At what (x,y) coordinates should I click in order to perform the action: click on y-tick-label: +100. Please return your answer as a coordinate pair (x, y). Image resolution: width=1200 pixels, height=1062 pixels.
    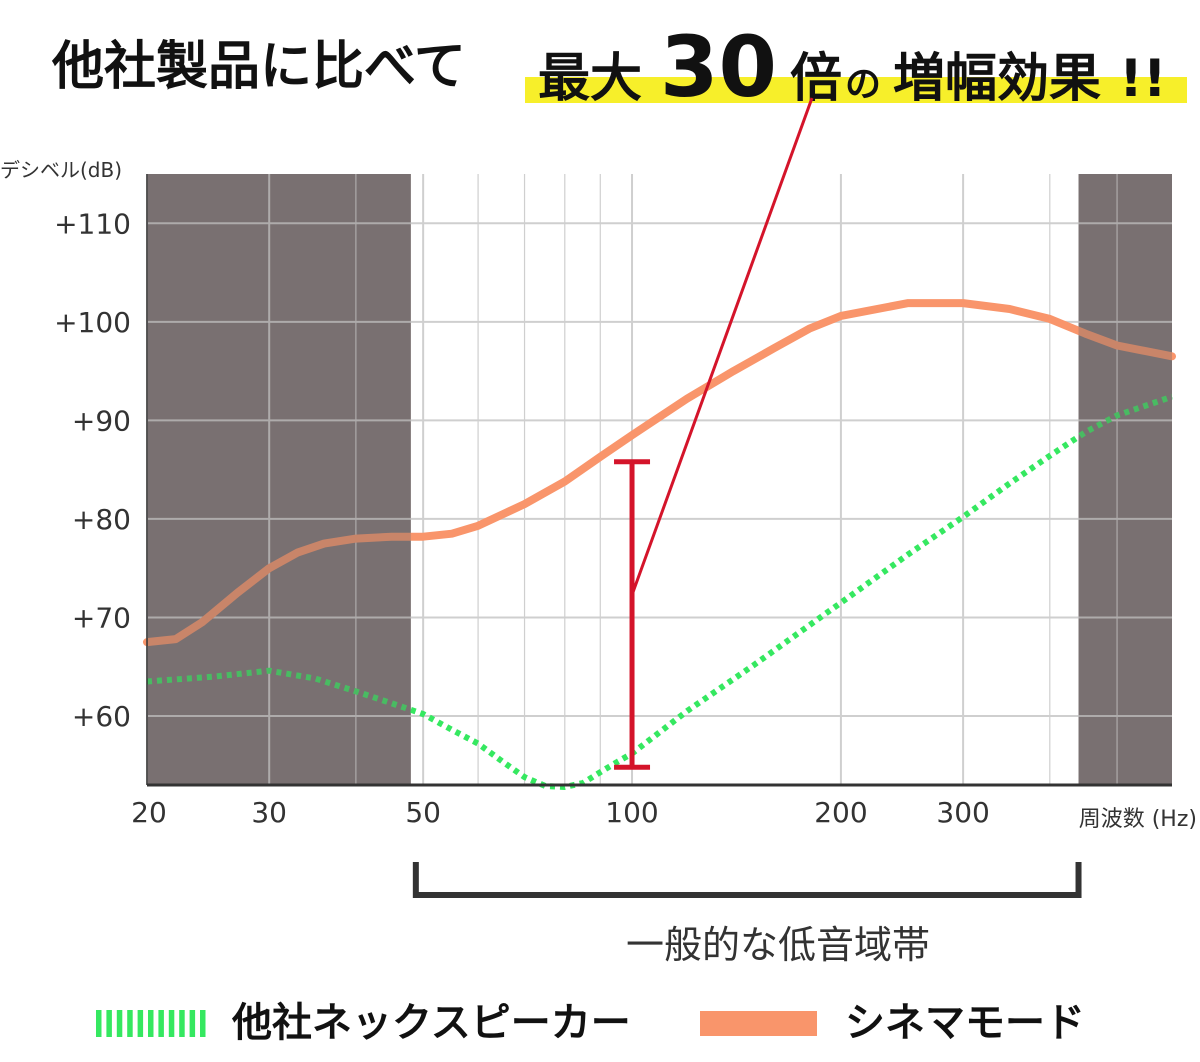
    Looking at the image, I should click on (92, 322).